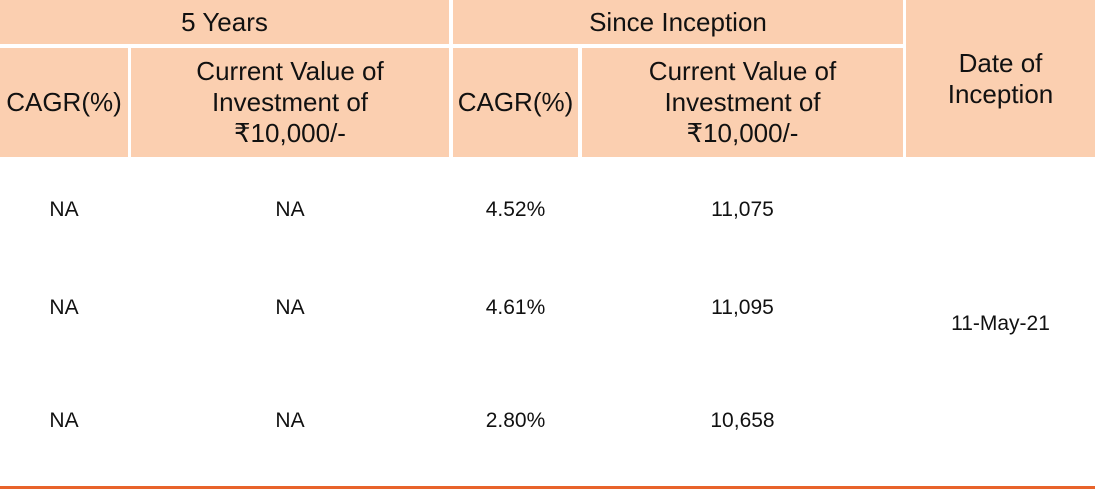 The width and height of the screenshot is (1095, 492). What do you see at coordinates (1000, 78) in the screenshot?
I see `header-date-of-inception: Date of Inception` at bounding box center [1000, 78].